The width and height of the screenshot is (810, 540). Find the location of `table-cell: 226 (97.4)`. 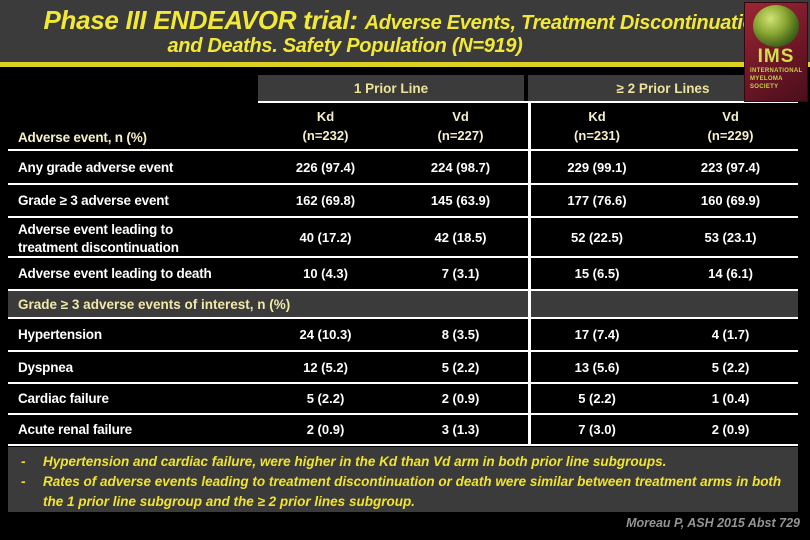

table-cell: 226 (97.4) is located at coordinates (325, 167).